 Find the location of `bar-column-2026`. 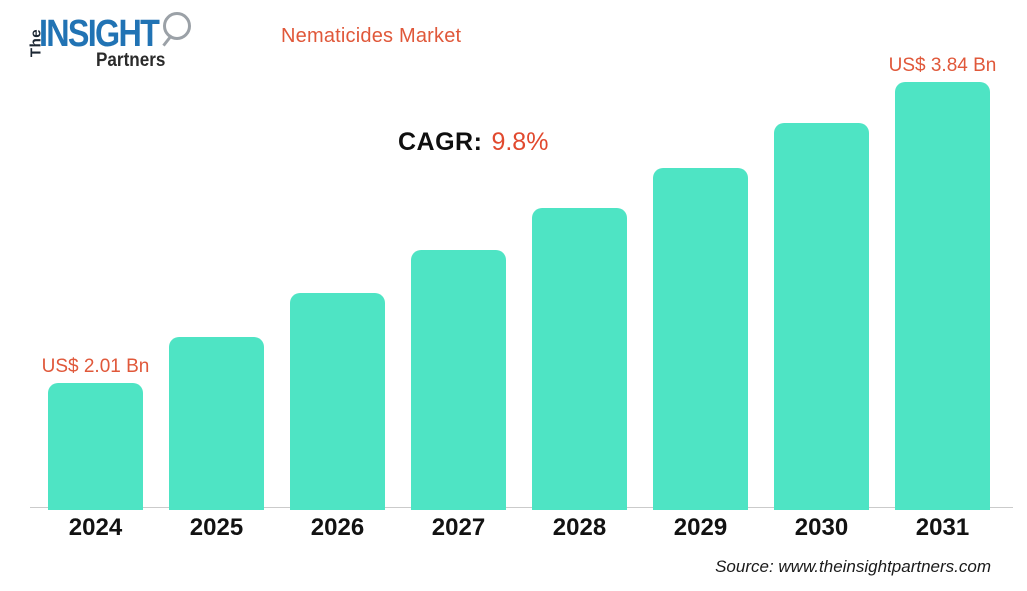

bar-column-2026 is located at coordinates (337, 401).